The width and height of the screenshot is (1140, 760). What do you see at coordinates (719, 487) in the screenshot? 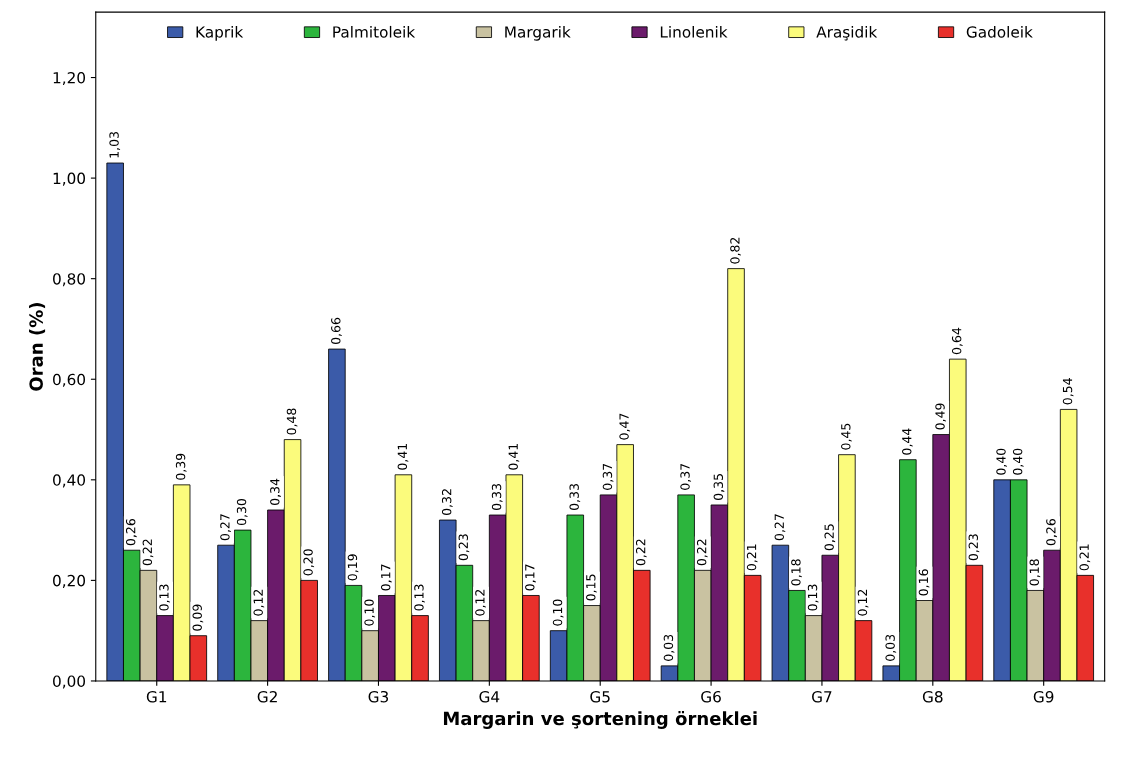
I see `data-label: 0,35` at bounding box center [719, 487].